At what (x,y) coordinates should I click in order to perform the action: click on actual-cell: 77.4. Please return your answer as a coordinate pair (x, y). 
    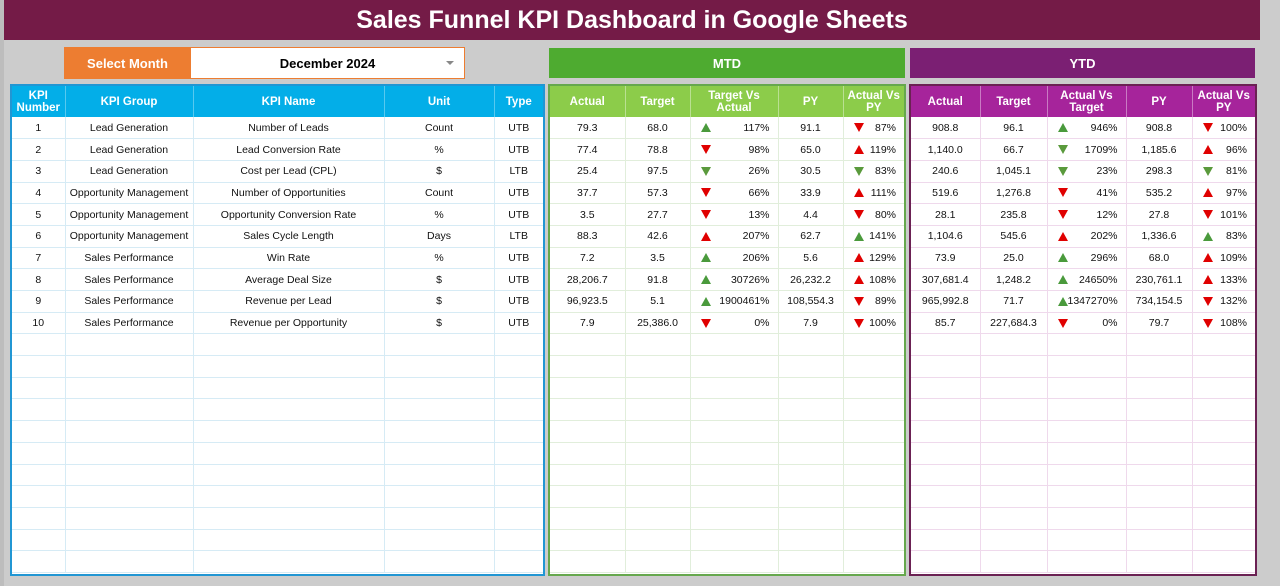
    Looking at the image, I should click on (588, 149).